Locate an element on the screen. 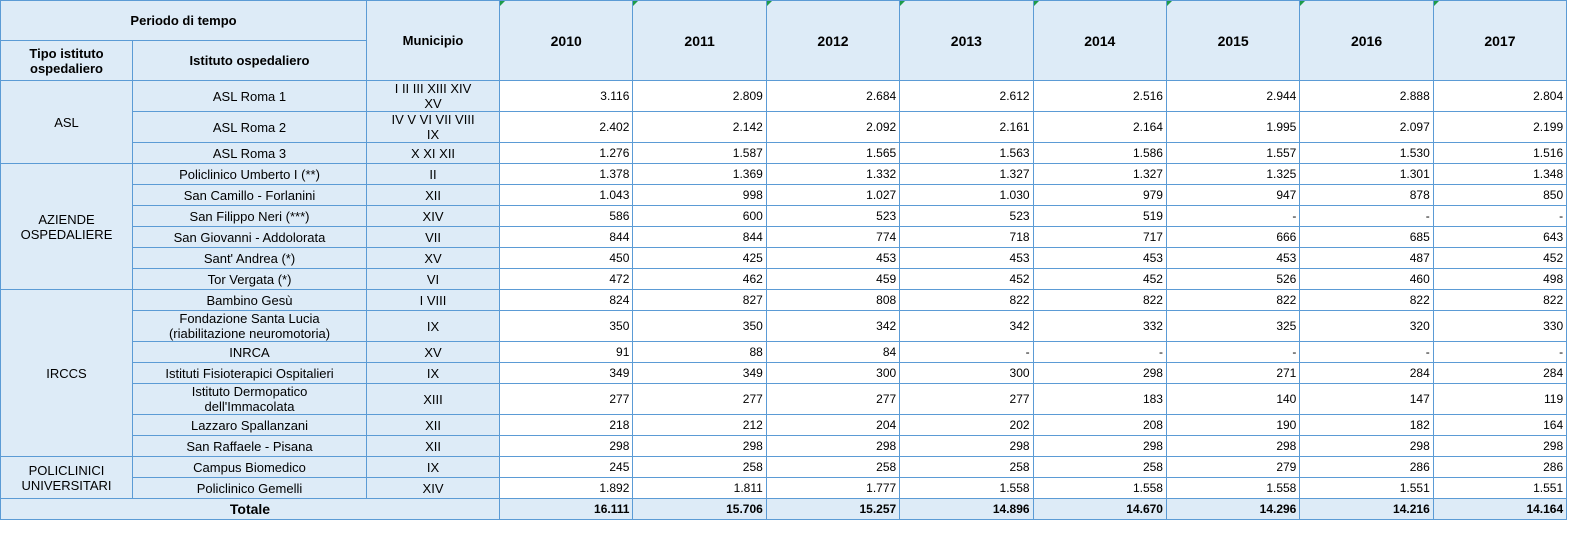  value-cell: 460 is located at coordinates (1366, 279).